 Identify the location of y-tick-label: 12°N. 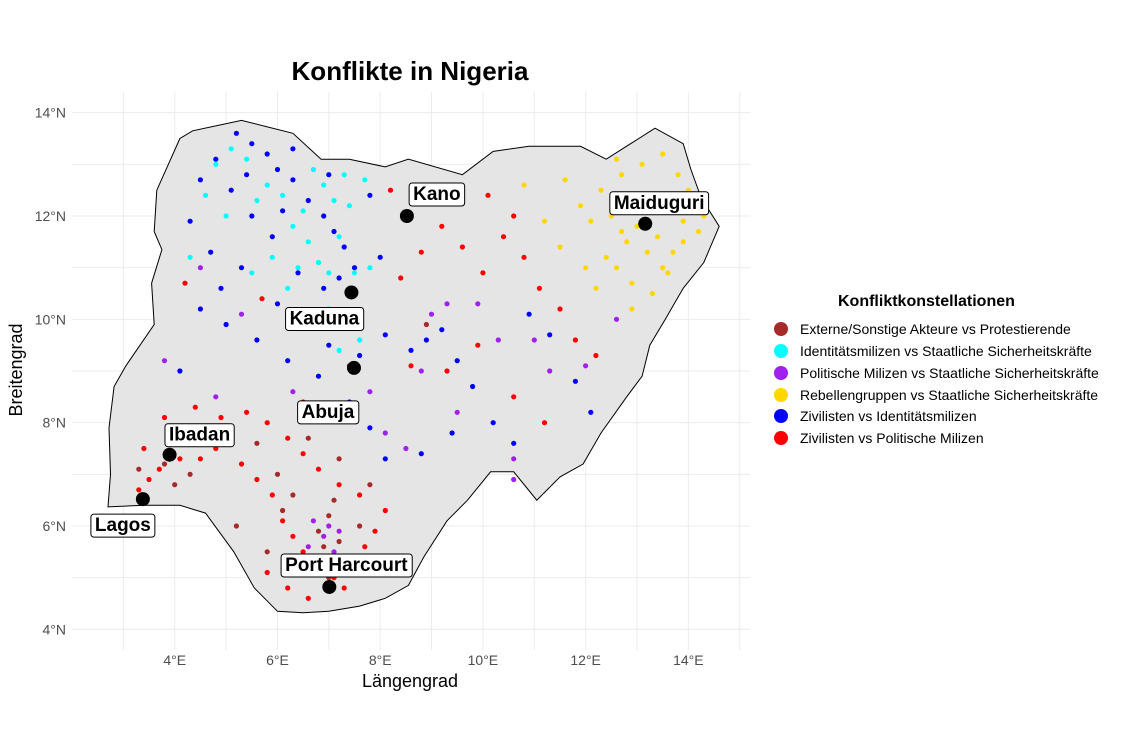
(50, 216).